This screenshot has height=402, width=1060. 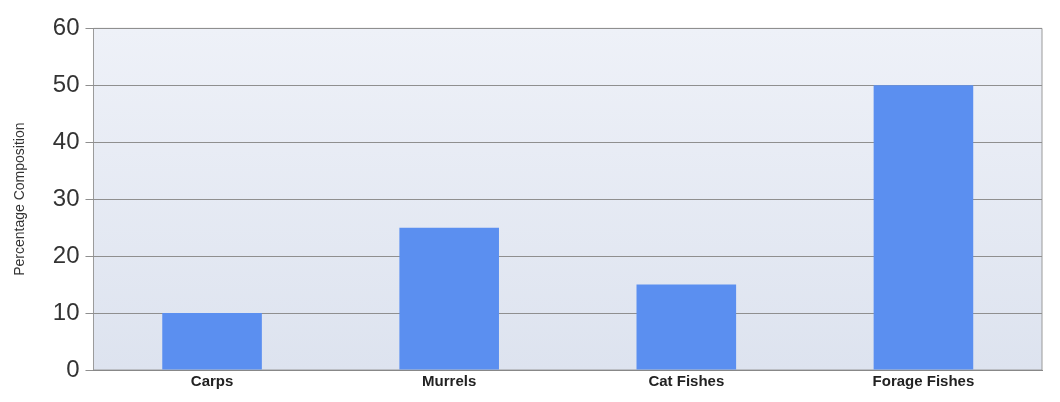 I want to click on y-tick-label: 10, so click(x=66, y=311).